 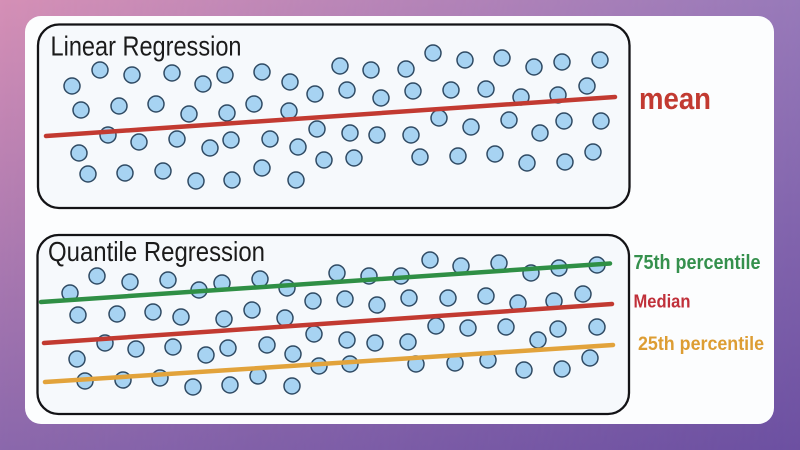 What do you see at coordinates (156, 251) in the screenshot?
I see `svg-text: Quantile Regression` at bounding box center [156, 251].